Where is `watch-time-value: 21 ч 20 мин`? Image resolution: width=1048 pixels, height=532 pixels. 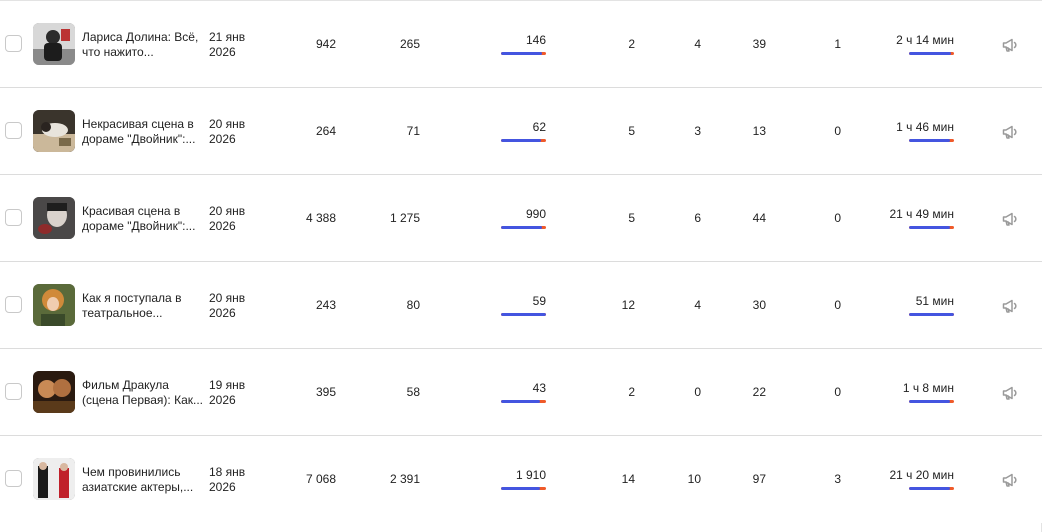
watch-time-value: 21 ч 20 мин is located at coordinates (921, 475).